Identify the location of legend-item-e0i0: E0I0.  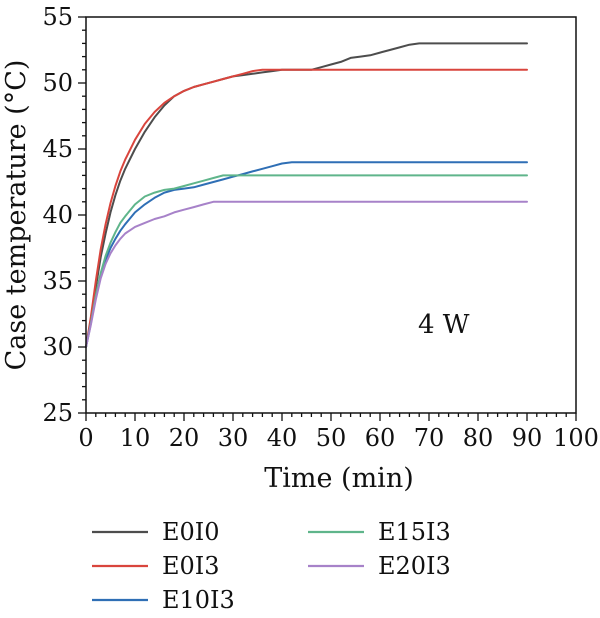
(156, 532).